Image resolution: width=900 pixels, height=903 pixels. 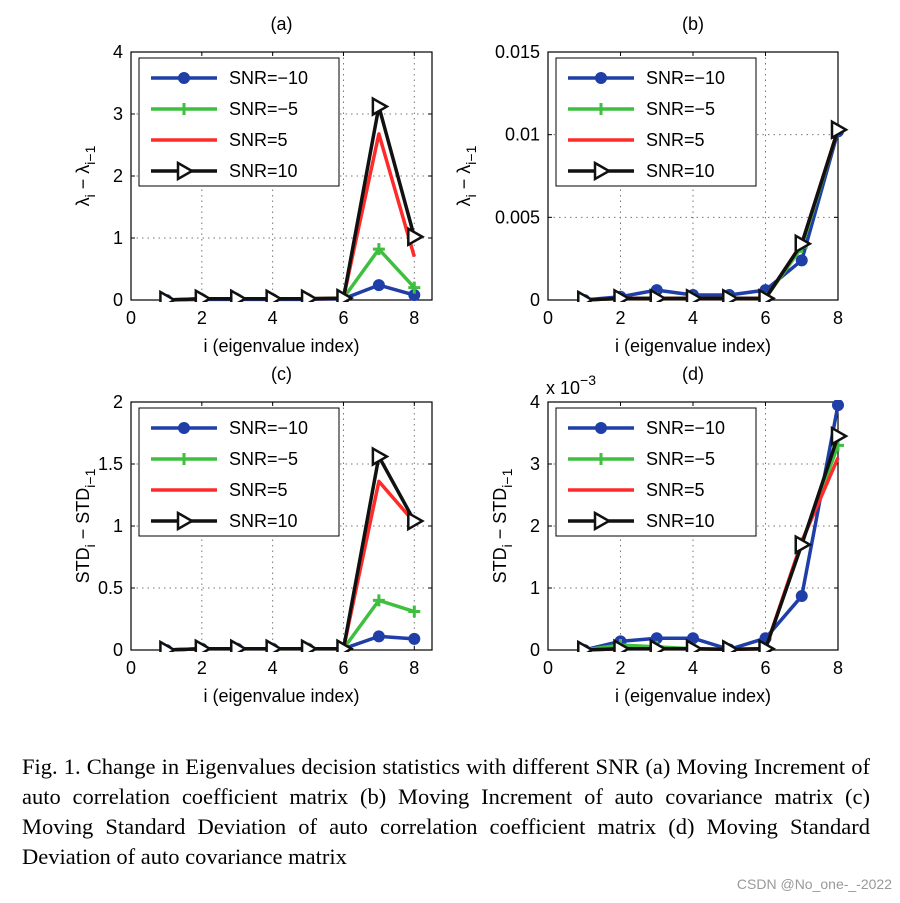 What do you see at coordinates (517, 52) in the screenshot?
I see `y-tick-label: 0.015` at bounding box center [517, 52].